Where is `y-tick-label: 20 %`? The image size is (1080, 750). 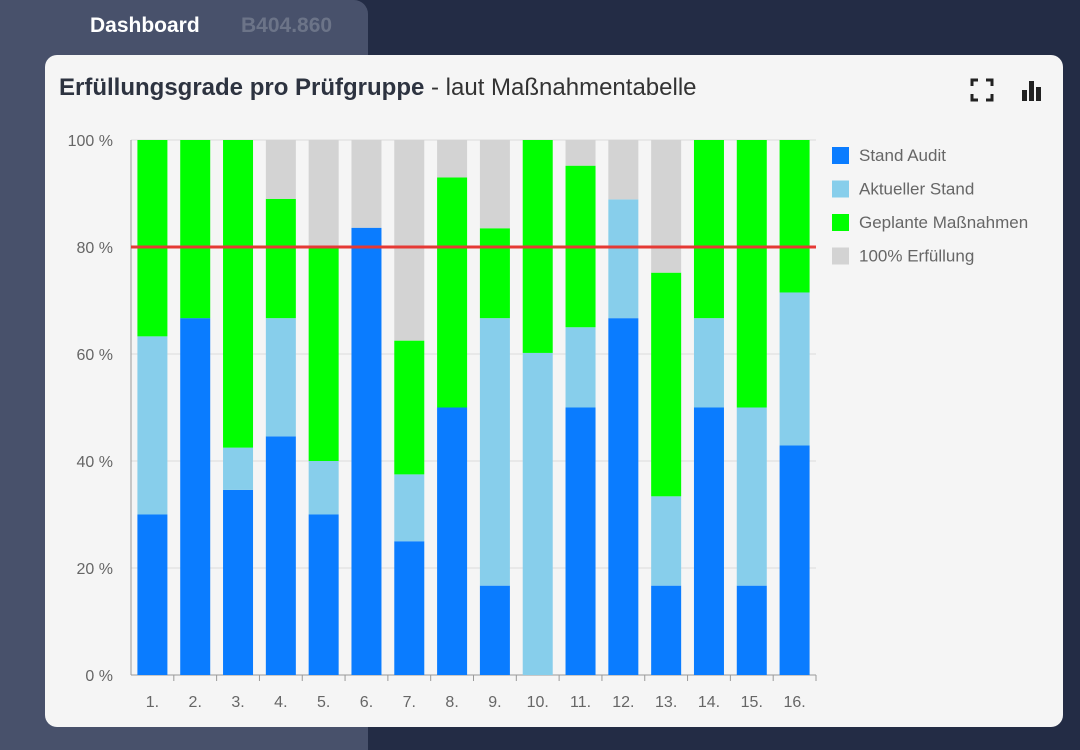 y-tick-label: 20 % is located at coordinates (95, 569).